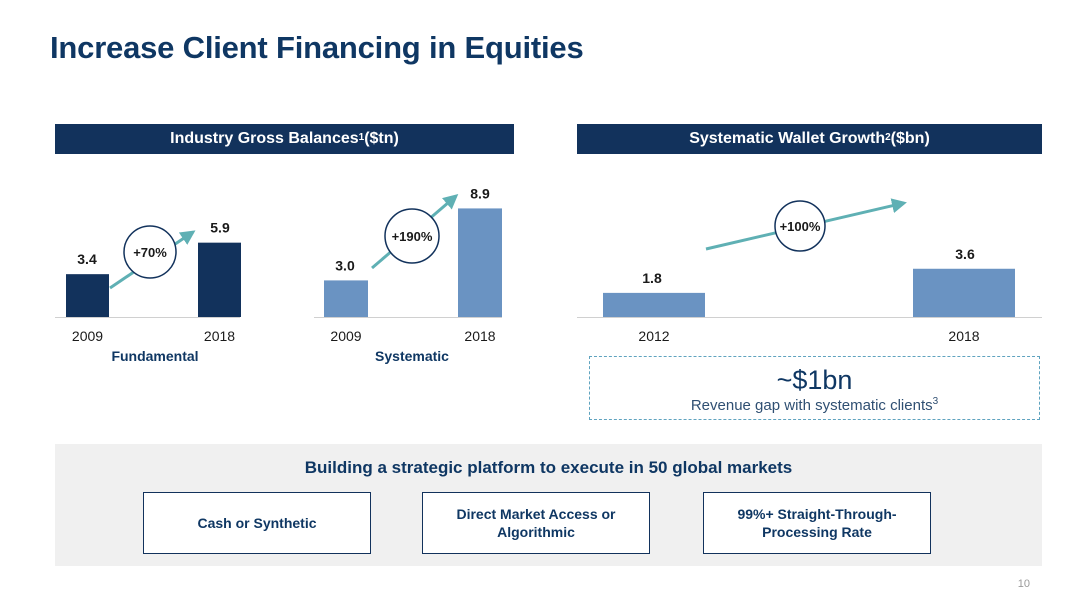  Describe the element at coordinates (935, 401) in the screenshot. I see `footnote-marker: 3` at that location.